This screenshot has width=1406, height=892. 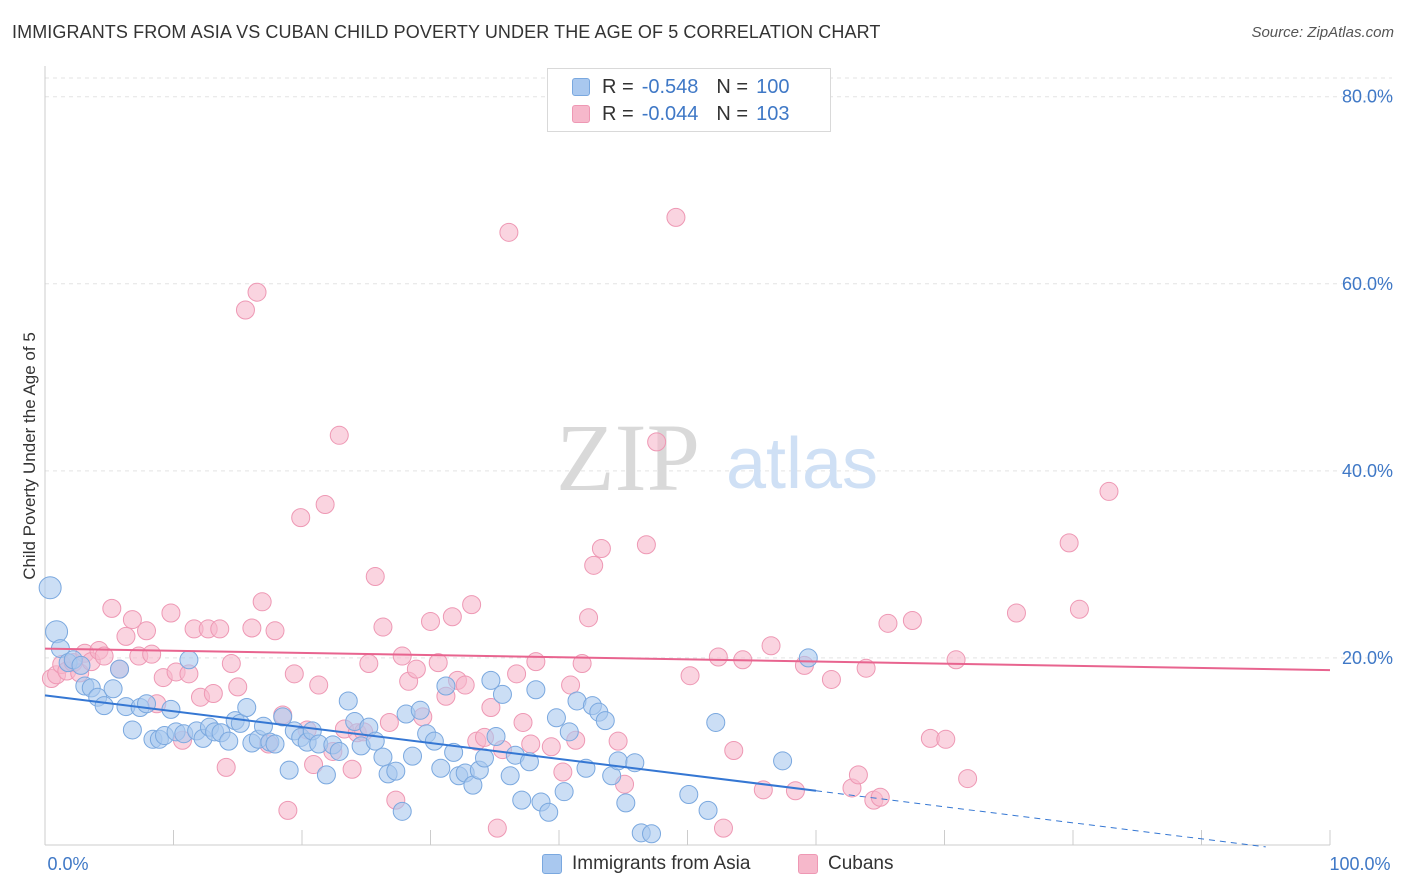 What do you see at coordinates (1040, 819) in the screenshot?
I see `trend-line-asia-extrapolated` at bounding box center [1040, 819].